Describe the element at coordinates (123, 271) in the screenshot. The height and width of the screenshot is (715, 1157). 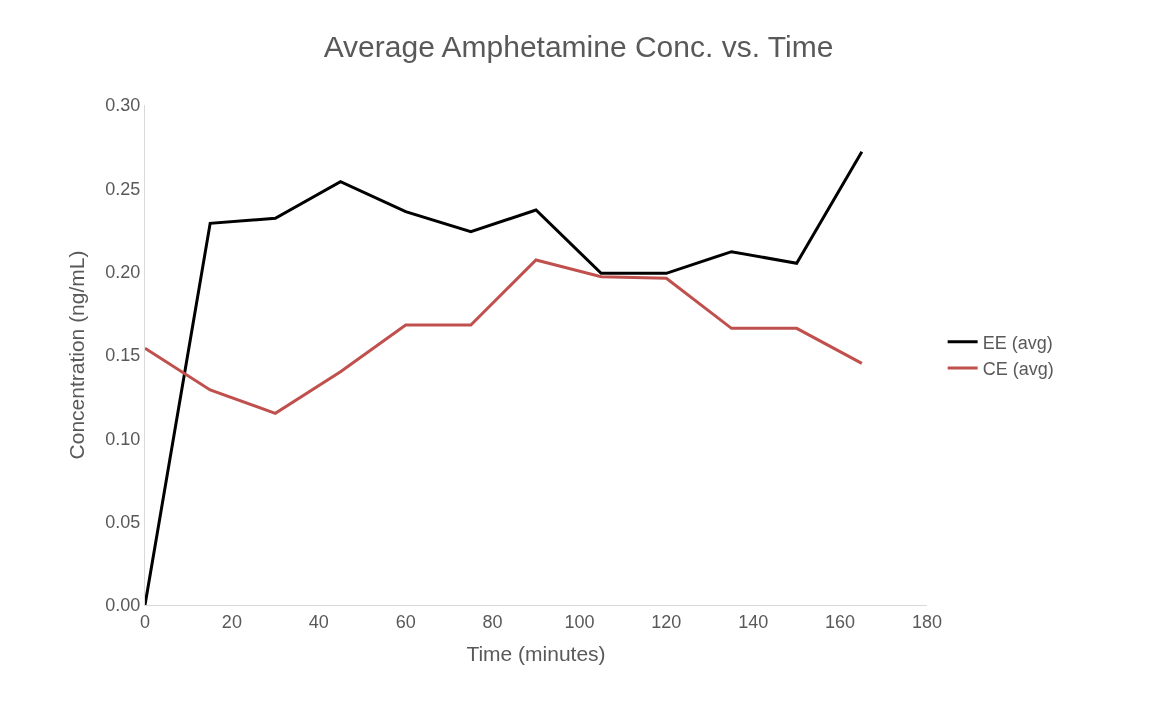
I see `y-tick-label: 0.20` at that location.